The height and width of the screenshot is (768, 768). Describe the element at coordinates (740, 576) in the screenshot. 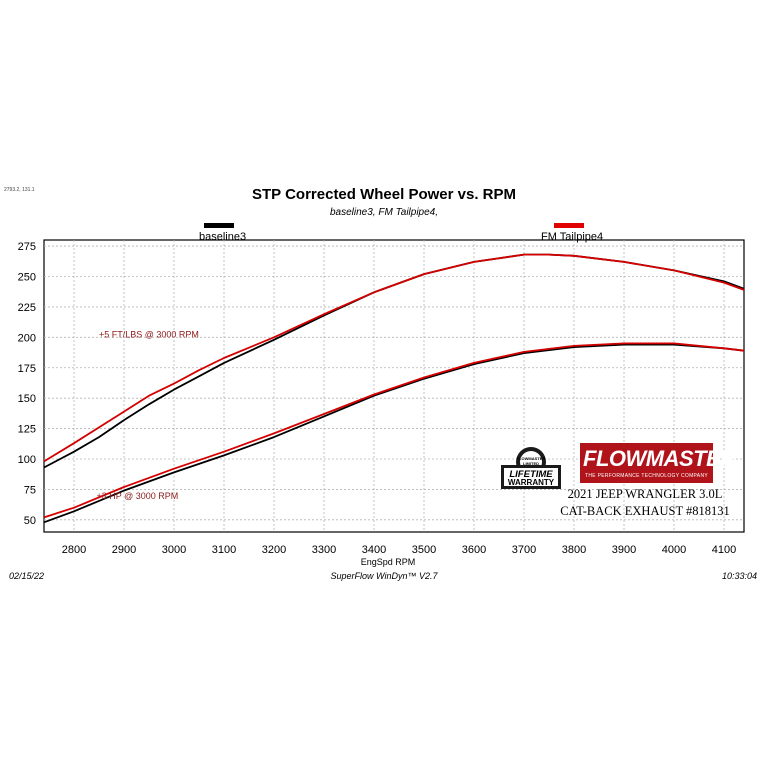

I see `footer-time: 10:33:04` at that location.